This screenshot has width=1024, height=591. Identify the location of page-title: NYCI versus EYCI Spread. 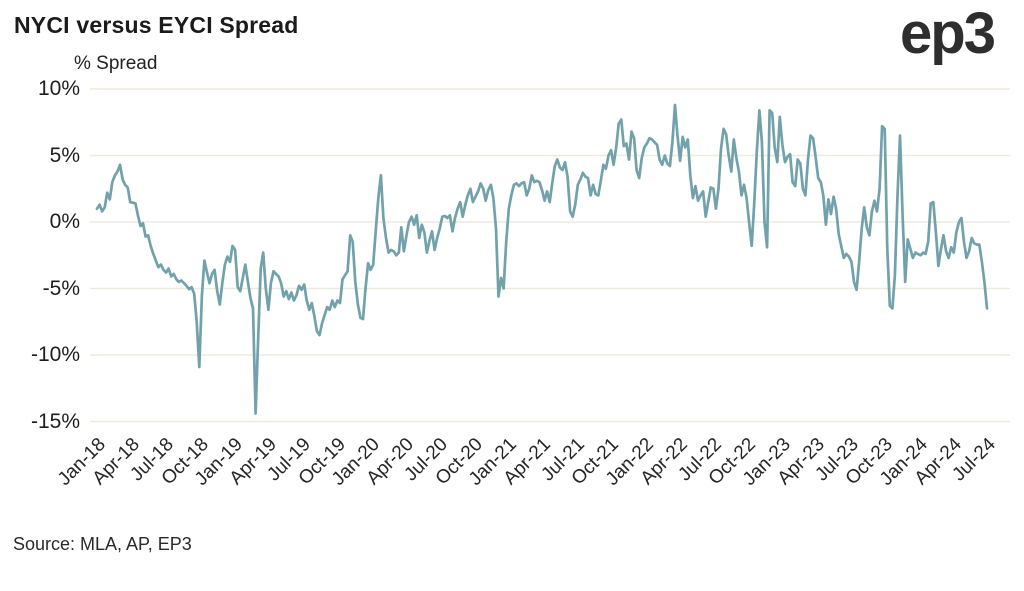
(156, 25).